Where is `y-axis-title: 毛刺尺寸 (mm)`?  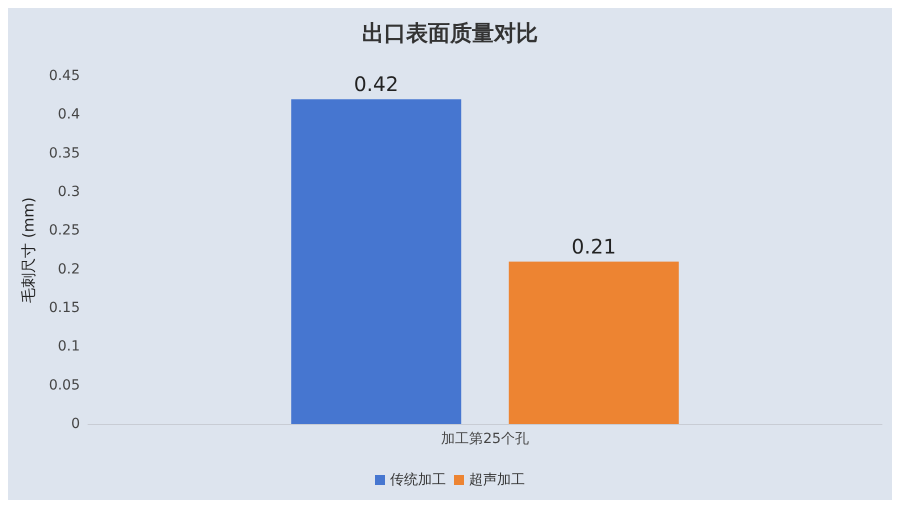
y-axis-title: 毛刺尺寸 (mm) is located at coordinates (29, 250).